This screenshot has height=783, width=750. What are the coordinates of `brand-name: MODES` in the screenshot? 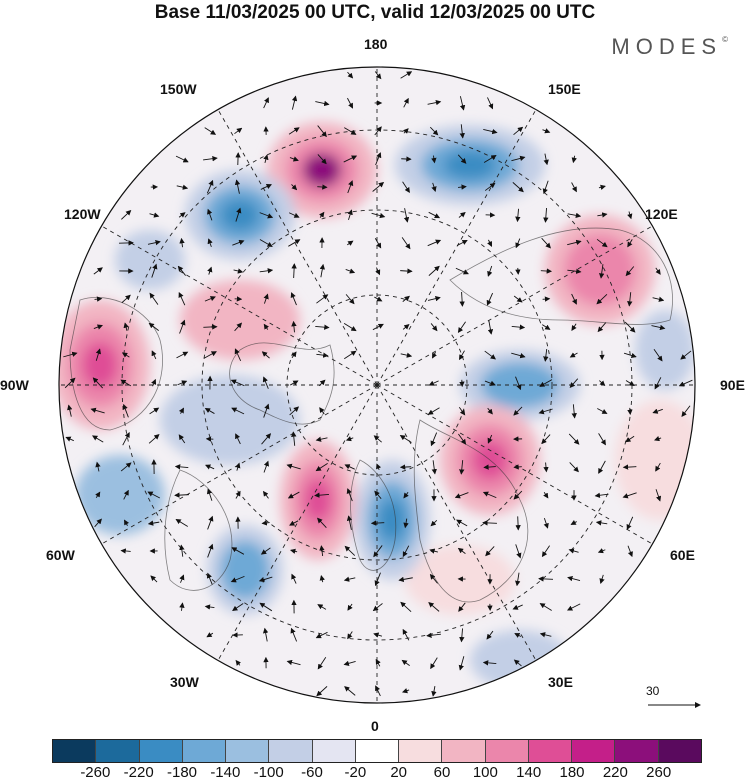 It's located at (667, 46).